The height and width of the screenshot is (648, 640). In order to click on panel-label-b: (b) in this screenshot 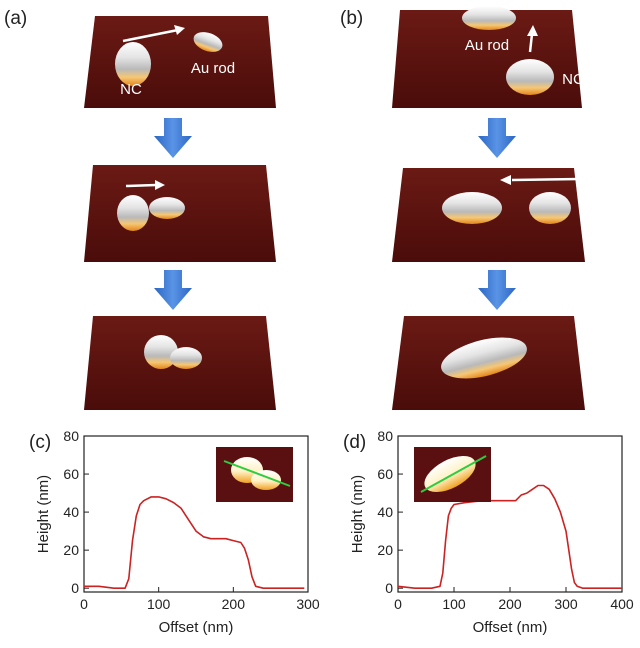, I will do `click(351, 18)`.